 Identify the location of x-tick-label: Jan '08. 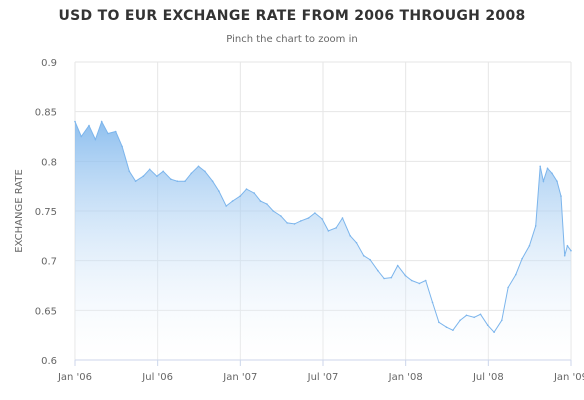
(405, 377).